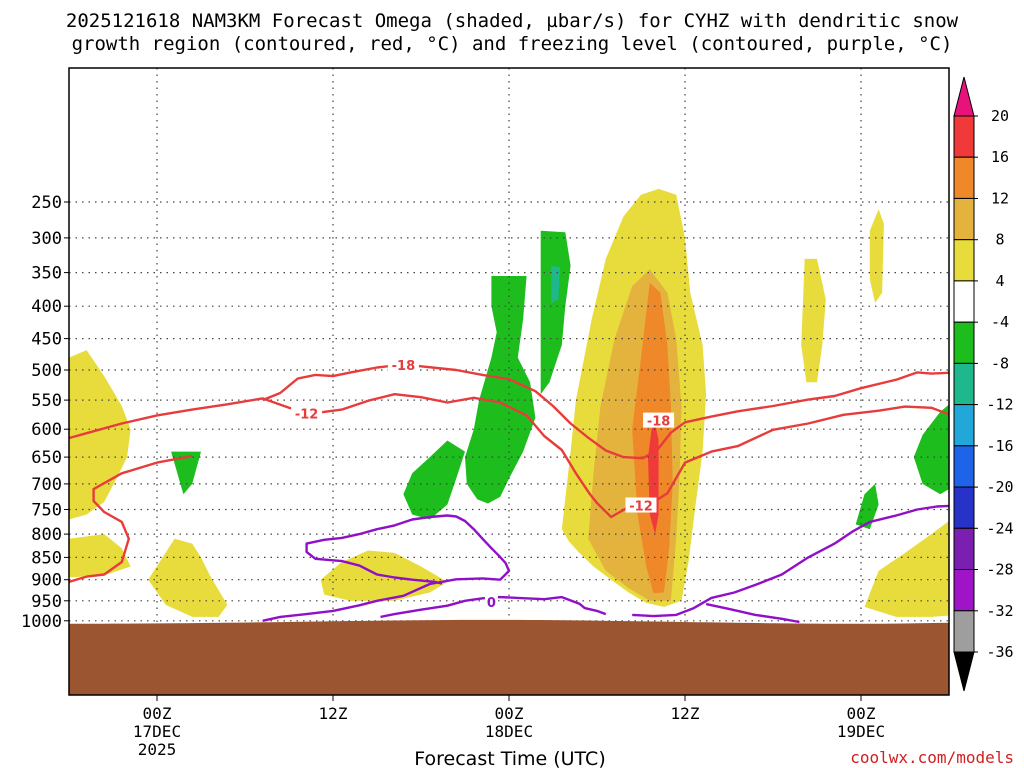  Describe the element at coordinates (999, 405) in the screenshot. I see `colorbar-label-7: -12` at that location.